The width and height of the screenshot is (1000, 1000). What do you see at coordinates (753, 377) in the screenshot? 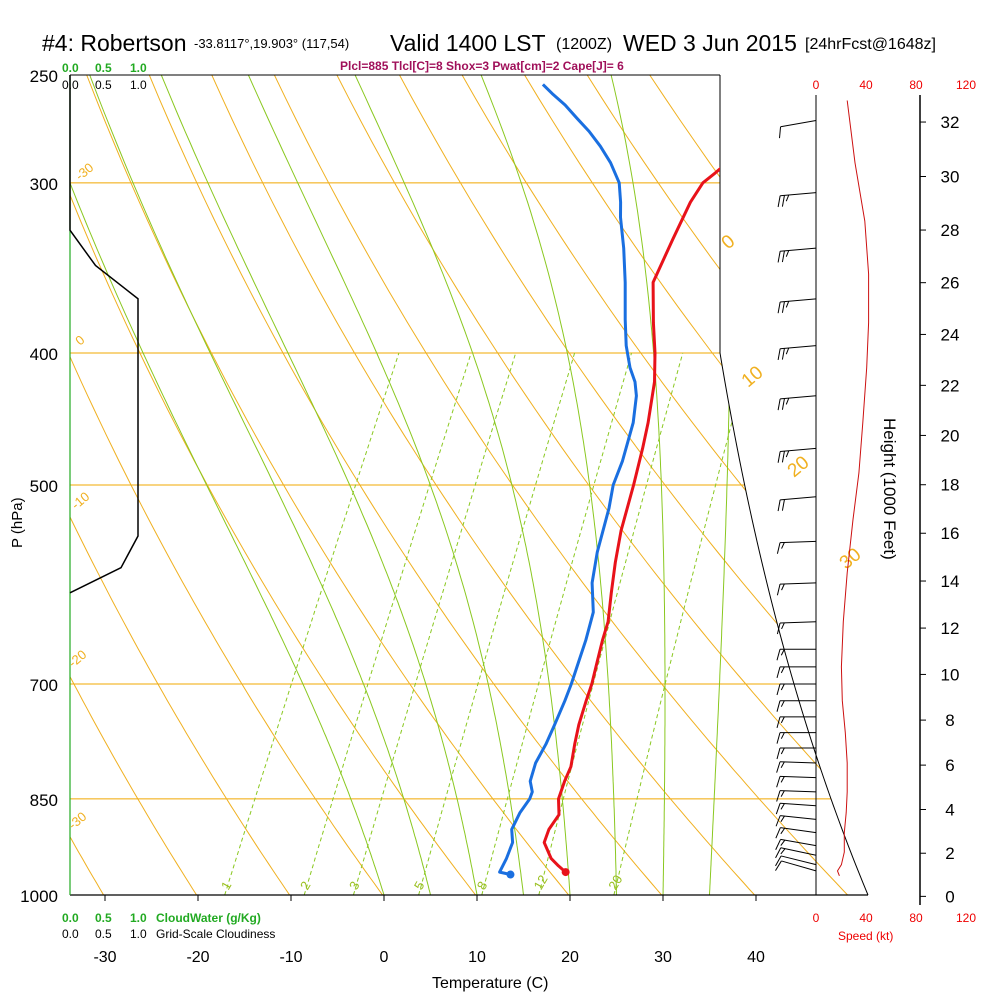
I see `dry-adiabat-label: 10` at bounding box center [753, 377].